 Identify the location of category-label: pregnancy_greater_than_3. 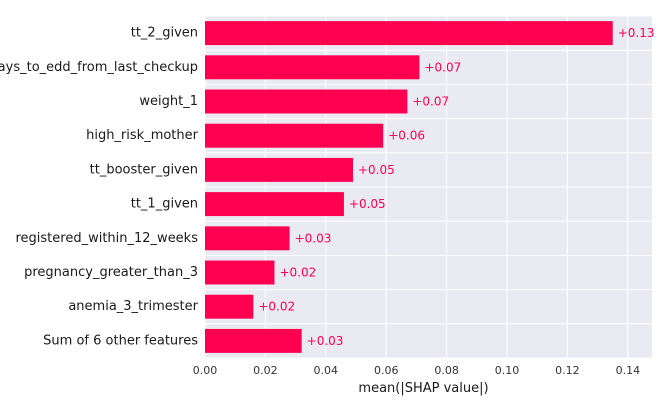
(111, 272).